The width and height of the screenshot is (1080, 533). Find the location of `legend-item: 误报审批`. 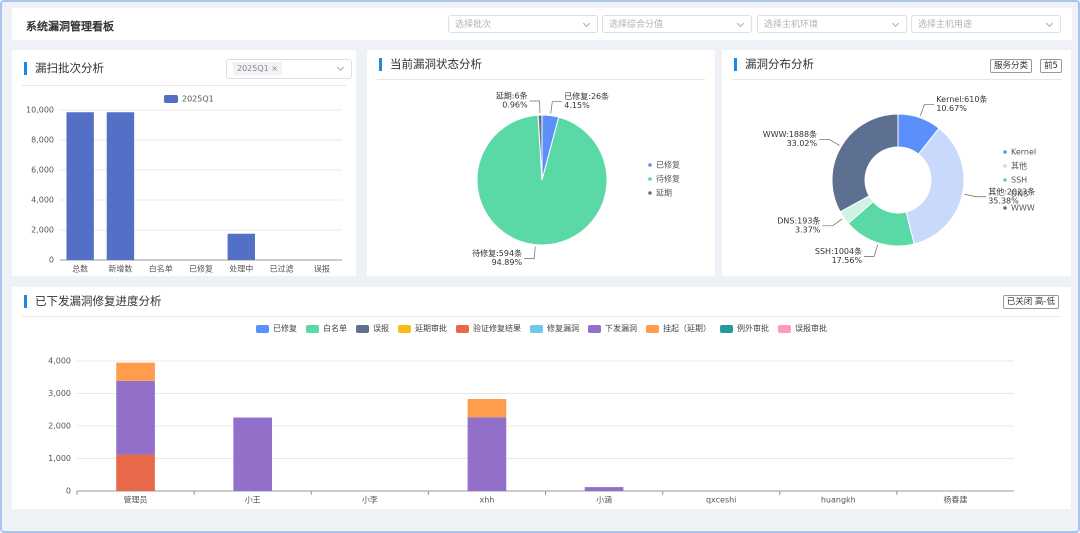

legend-item: 误报审批 is located at coordinates (802, 328).